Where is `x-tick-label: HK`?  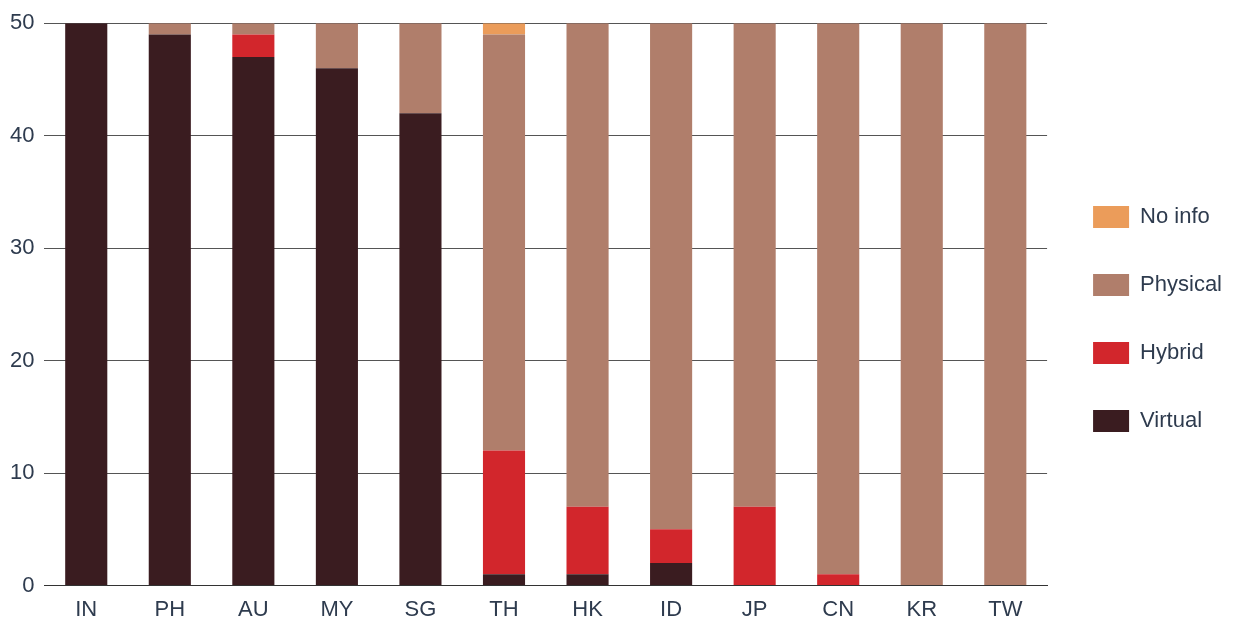 x-tick-label: HK is located at coordinates (588, 608).